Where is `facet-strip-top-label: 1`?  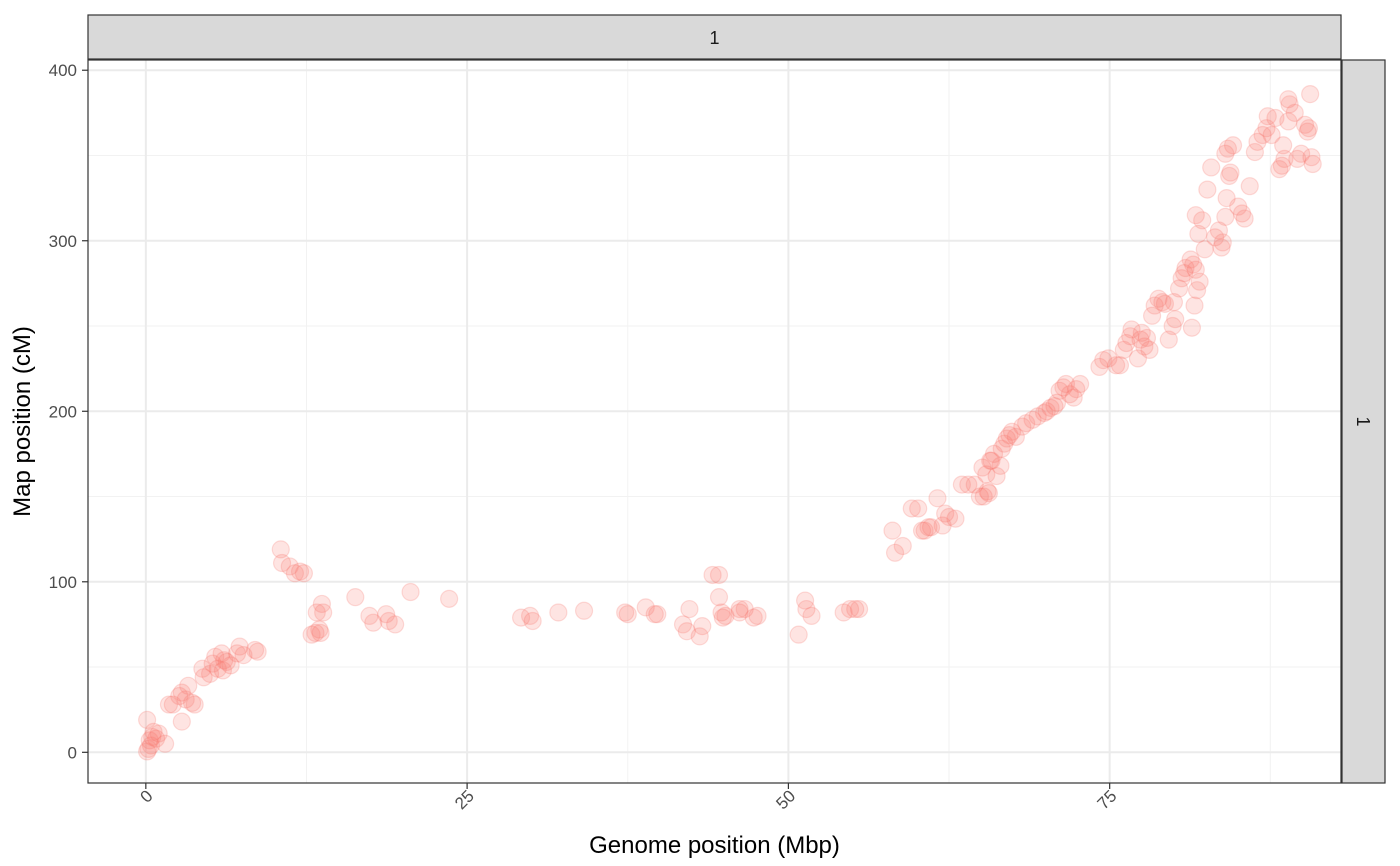
facet-strip-top-label: 1 is located at coordinates (714, 38).